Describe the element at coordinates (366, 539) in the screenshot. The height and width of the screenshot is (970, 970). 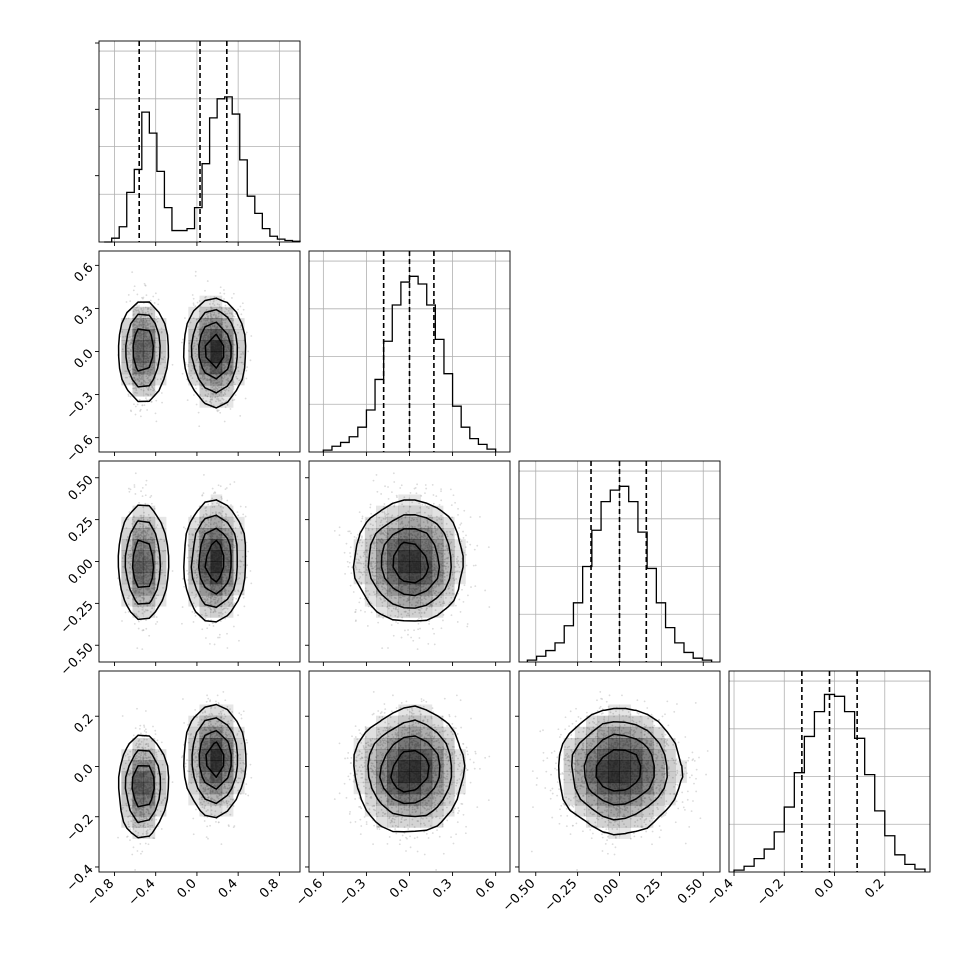
I see `scatter-point-2-1-2036` at that location.